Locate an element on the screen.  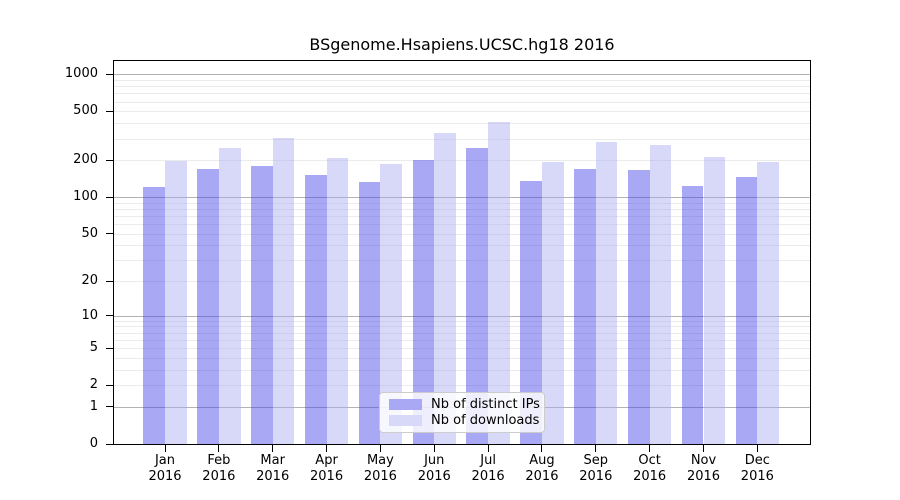
legend-item-distinct-ips: Nb of distinct IPs is located at coordinates (464, 404).